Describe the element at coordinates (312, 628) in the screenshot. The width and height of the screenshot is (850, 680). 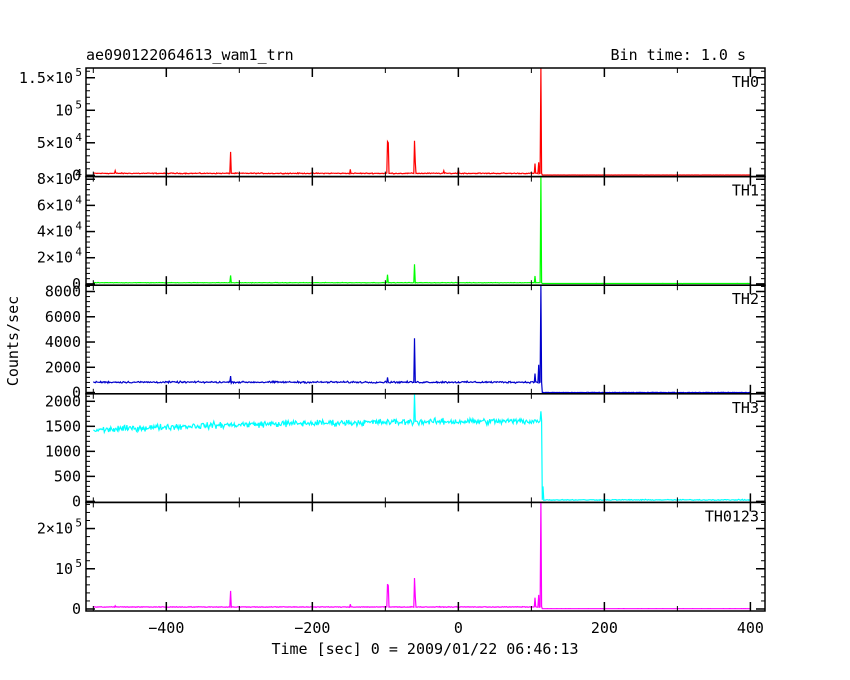
I see `x-tick-label: −200` at that location.